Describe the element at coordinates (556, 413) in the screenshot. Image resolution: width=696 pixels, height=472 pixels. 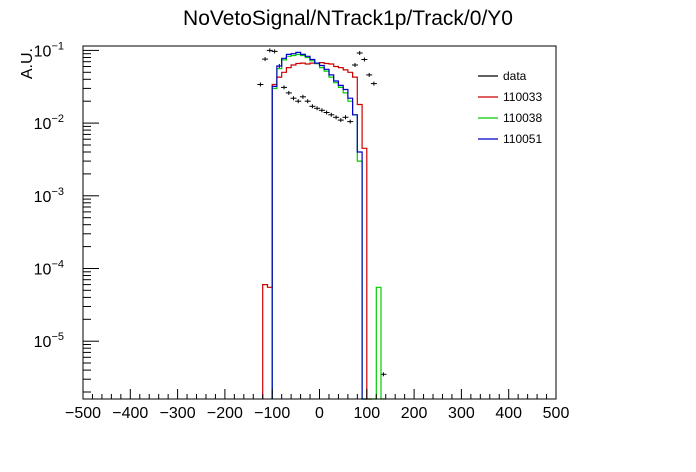
I see `x-tick-label: 500` at that location.